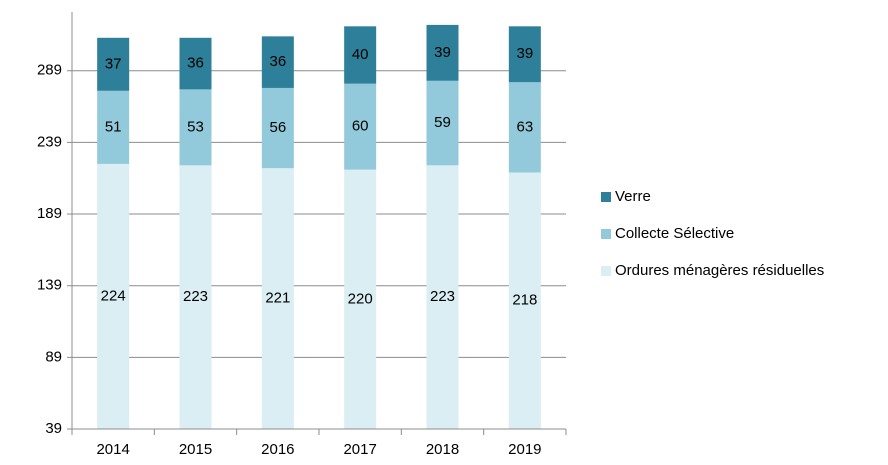 Image resolution: width=888 pixels, height=465 pixels. Describe the element at coordinates (49, 213) in the screenshot. I see `y-tick-label: 189` at that location.